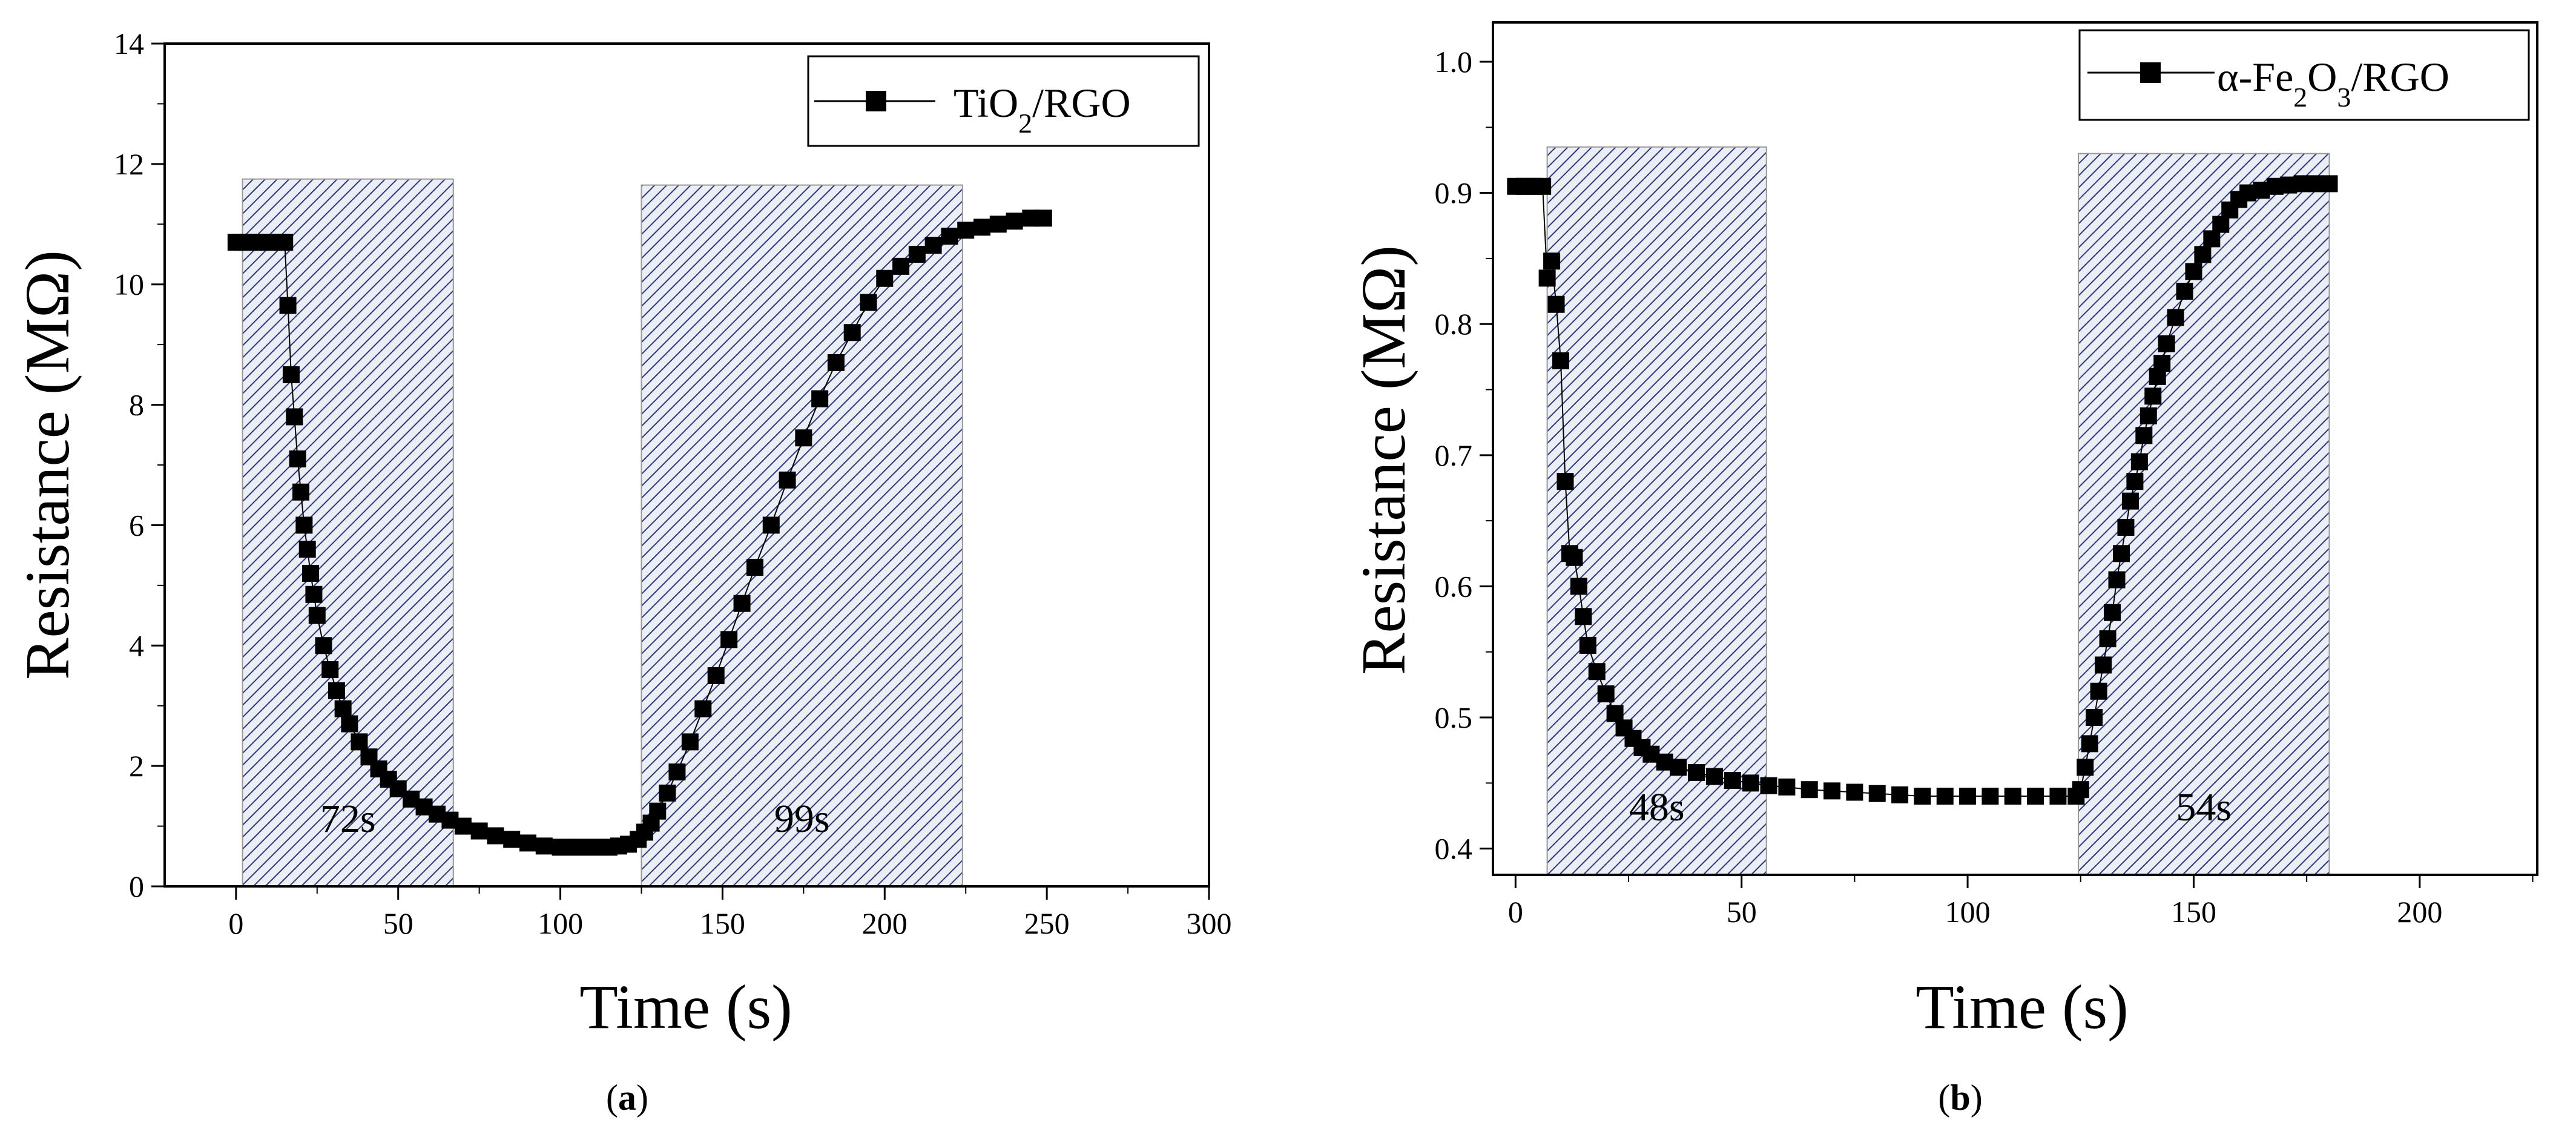 The width and height of the screenshot is (2576, 1137). Describe the element at coordinates (2204, 807) in the screenshot. I see `region-duration-label: 54s` at that location.